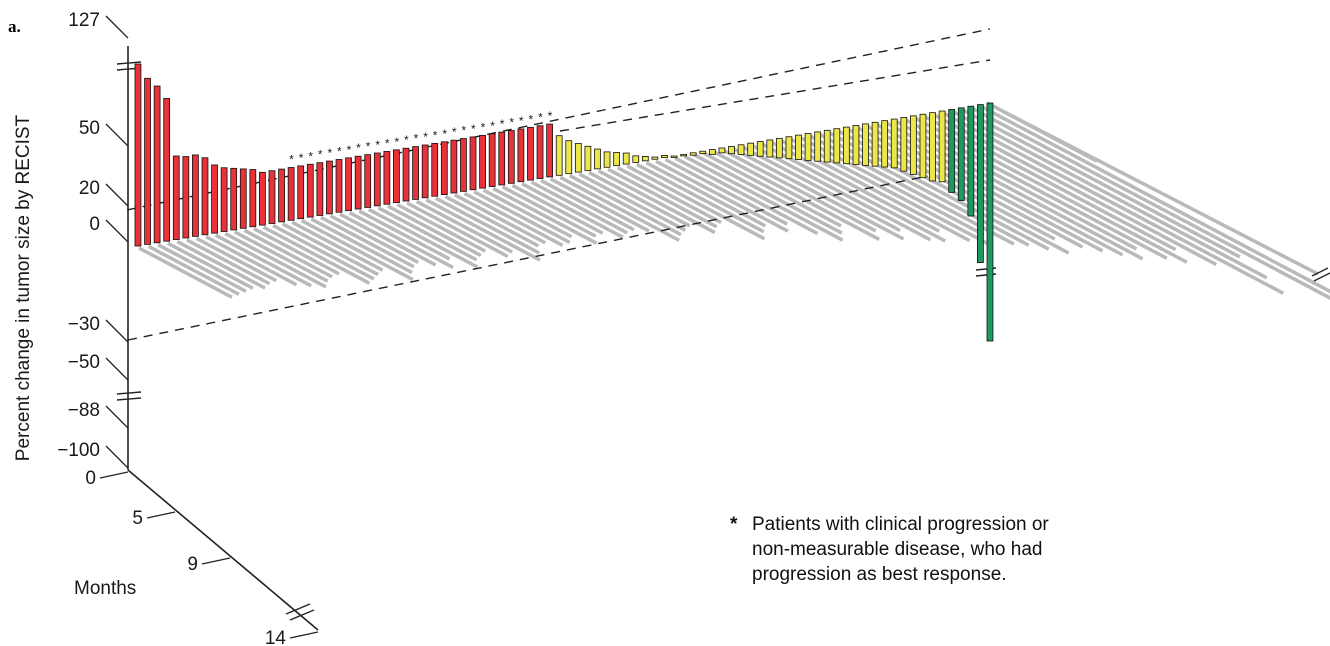 This screenshot has height=646, width=1330. What do you see at coordinates (420, 137) in the screenshot?
I see `asterisk-markers: * * * * * * * * * * * * * * * * * * * * * * * * * * * *` at bounding box center [420, 137].